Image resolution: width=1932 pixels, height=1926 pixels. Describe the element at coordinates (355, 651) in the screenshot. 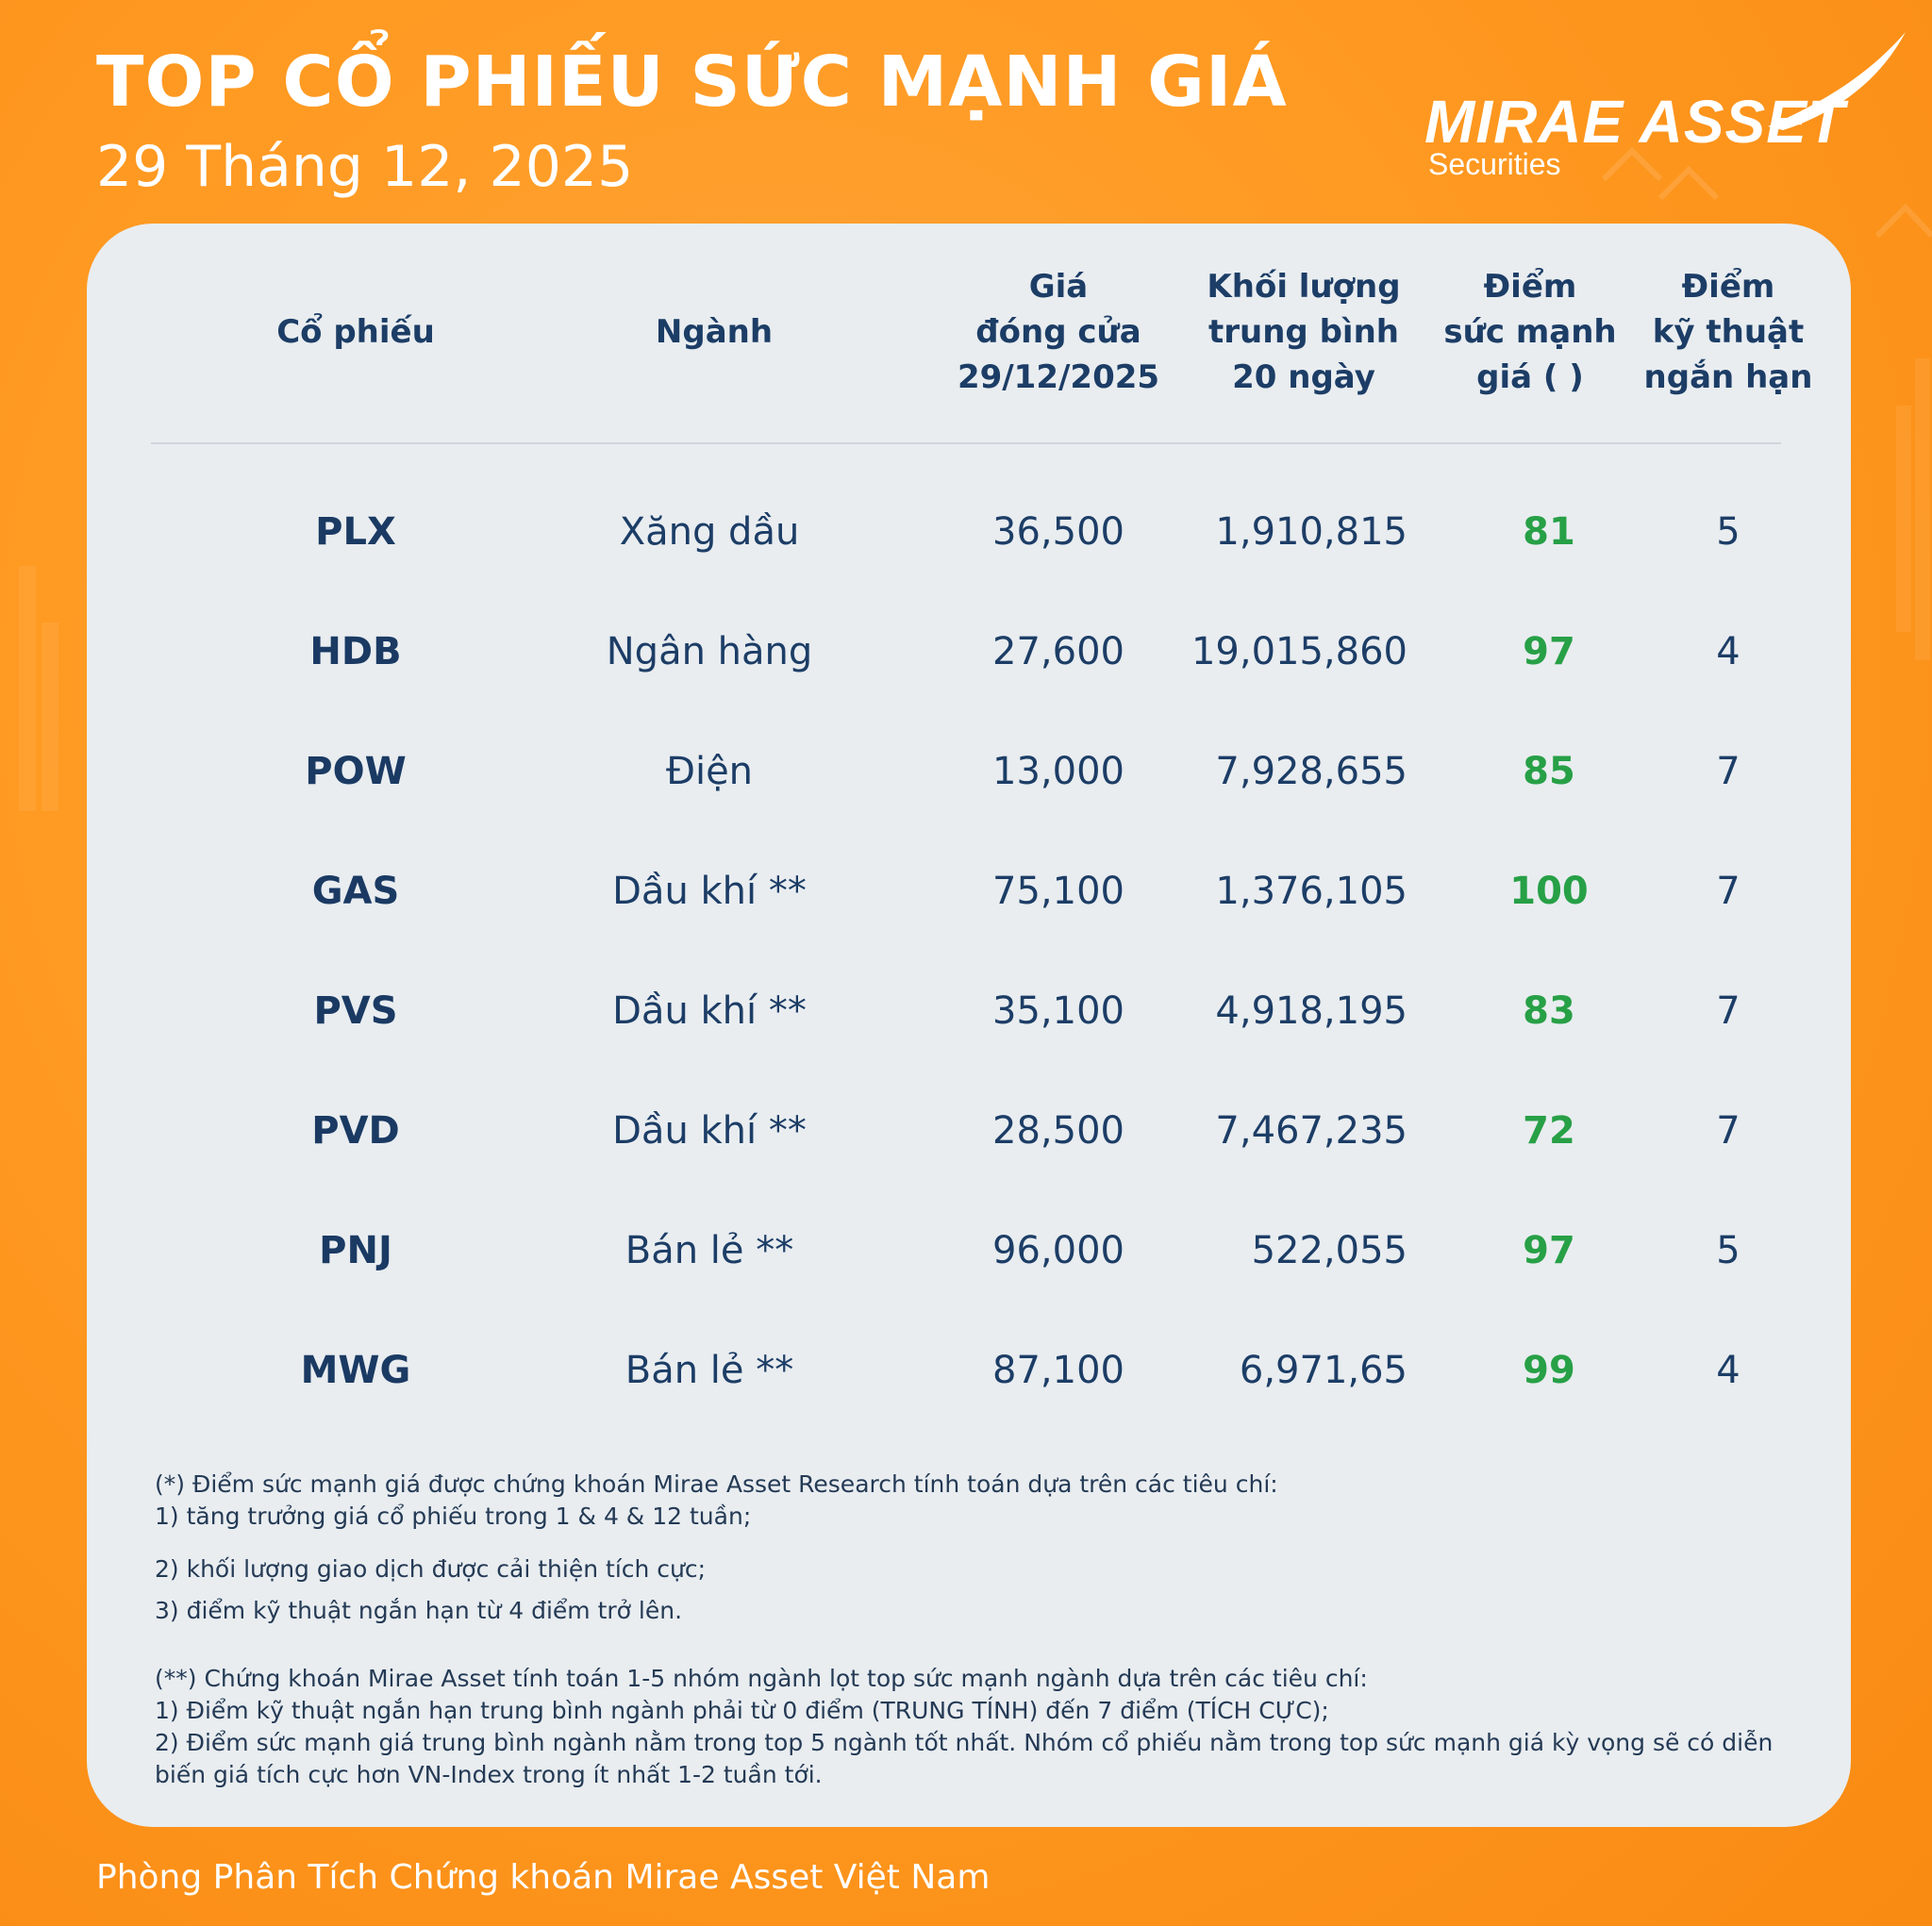

I see `ticker-cell: HDB` at that location.